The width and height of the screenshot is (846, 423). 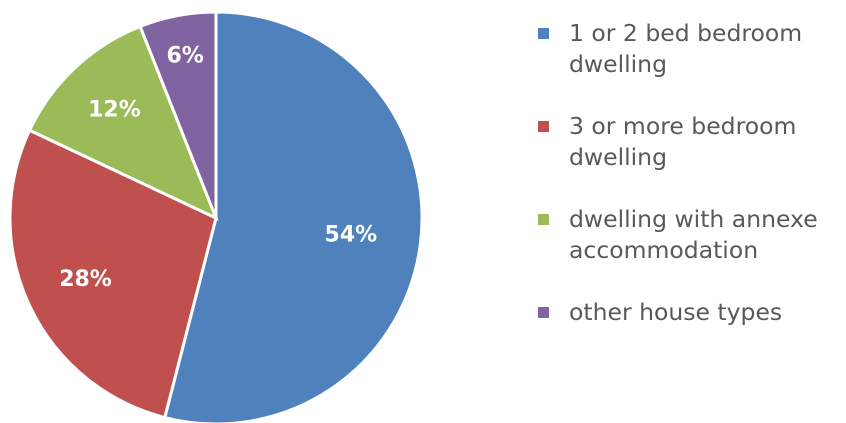 What do you see at coordinates (693, 234) in the screenshot?
I see `legend-label-3: dwelling with annexe accommodation` at bounding box center [693, 234].